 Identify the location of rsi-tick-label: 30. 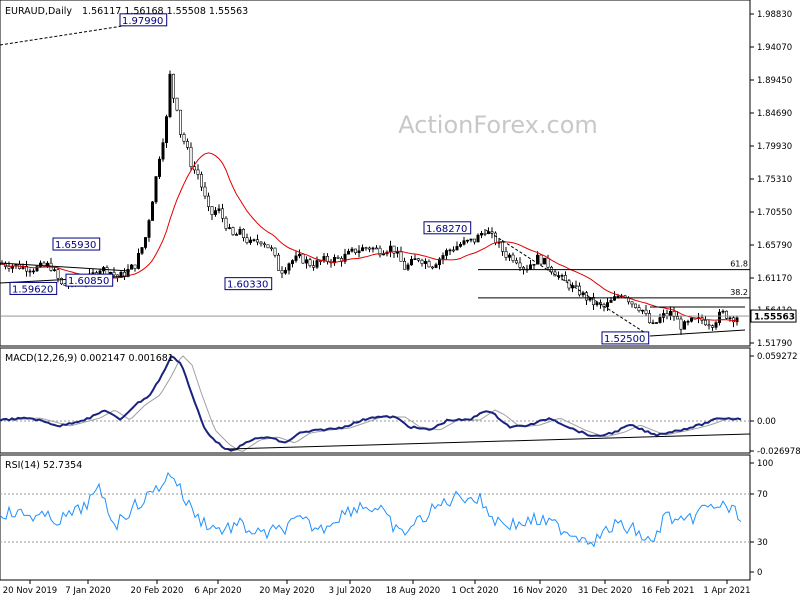
(762, 543).